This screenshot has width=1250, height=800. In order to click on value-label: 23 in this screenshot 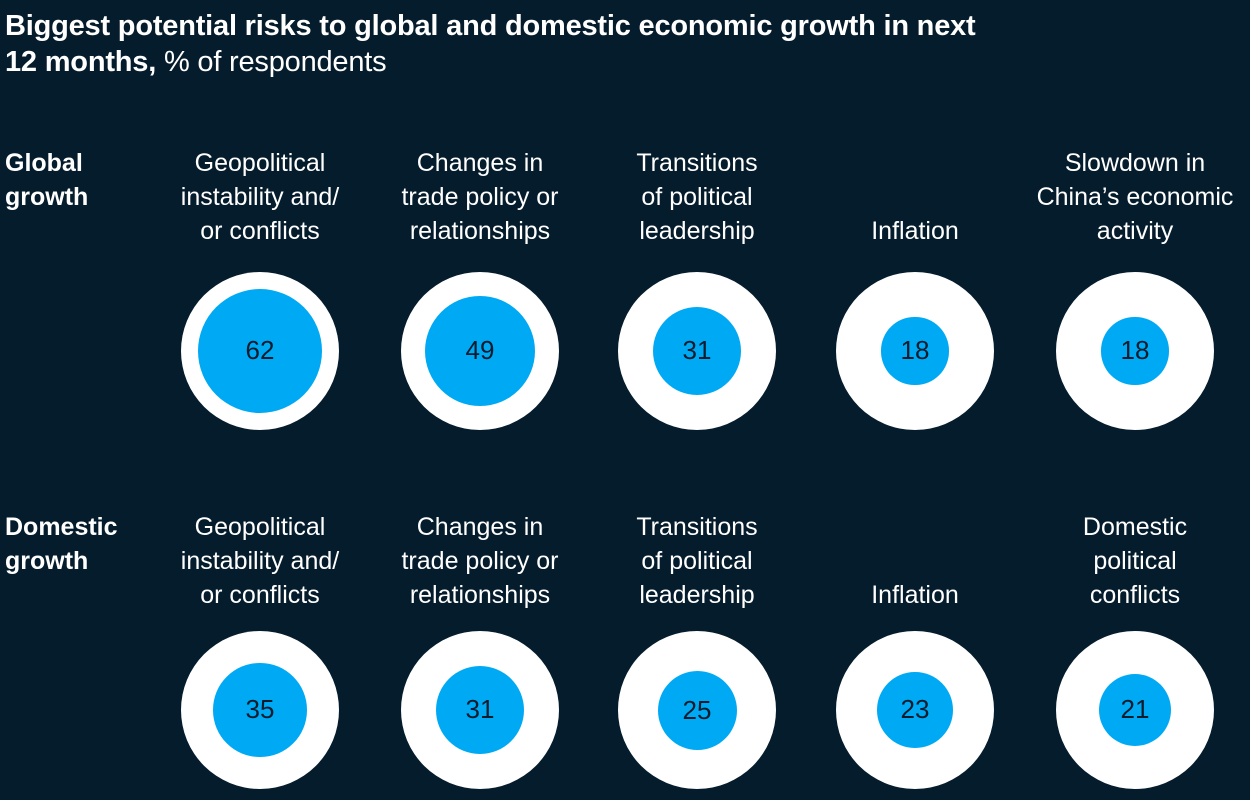, I will do `click(915, 709)`.